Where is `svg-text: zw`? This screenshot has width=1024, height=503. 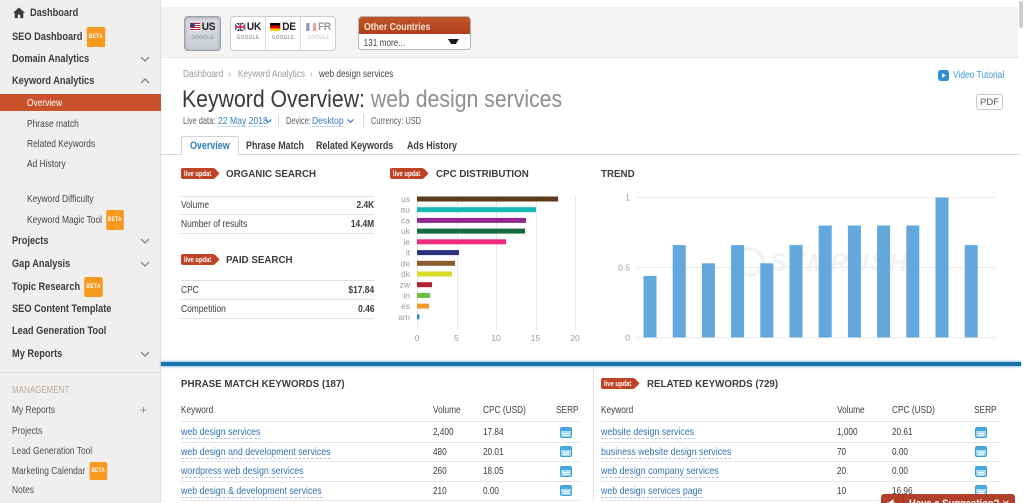
svg-text: zw is located at coordinates (405, 285).